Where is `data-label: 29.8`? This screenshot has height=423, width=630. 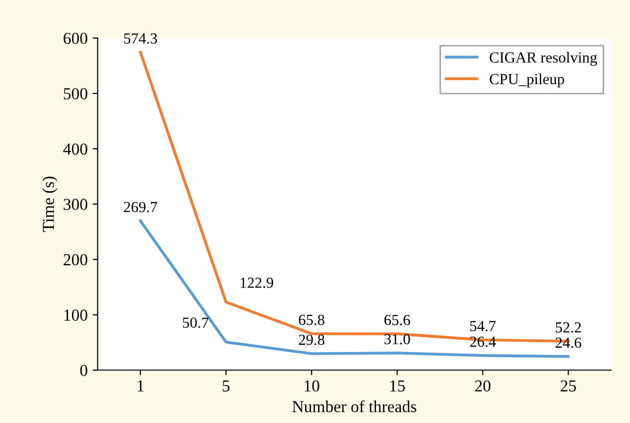
data-label: 29.8 is located at coordinates (311, 340).